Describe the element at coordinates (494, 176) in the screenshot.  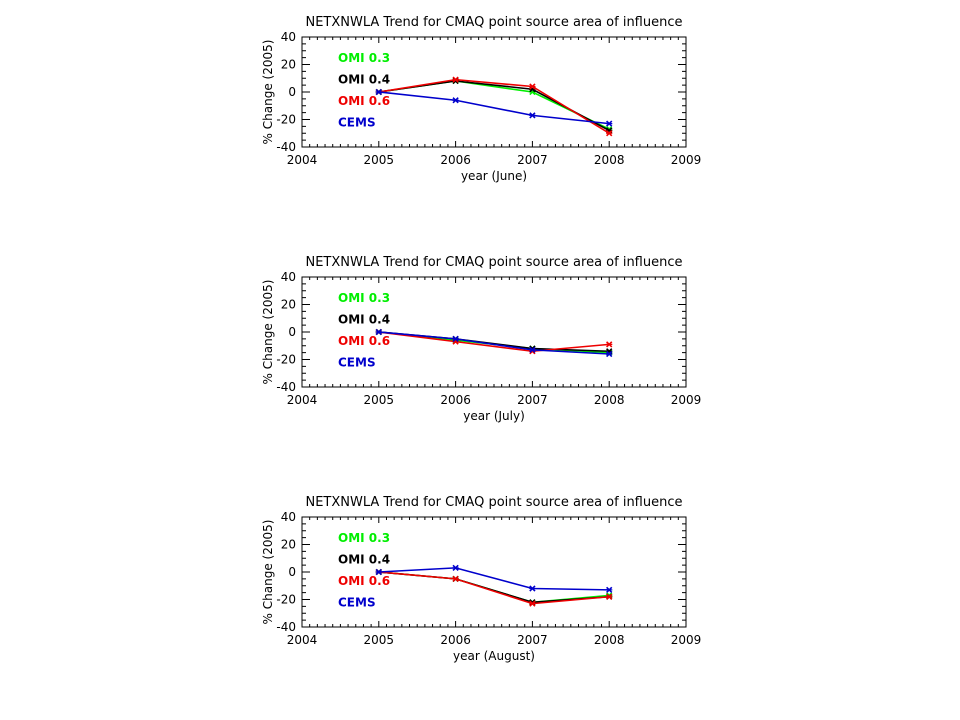
I see `x-axis-label: year (June)` at that location.